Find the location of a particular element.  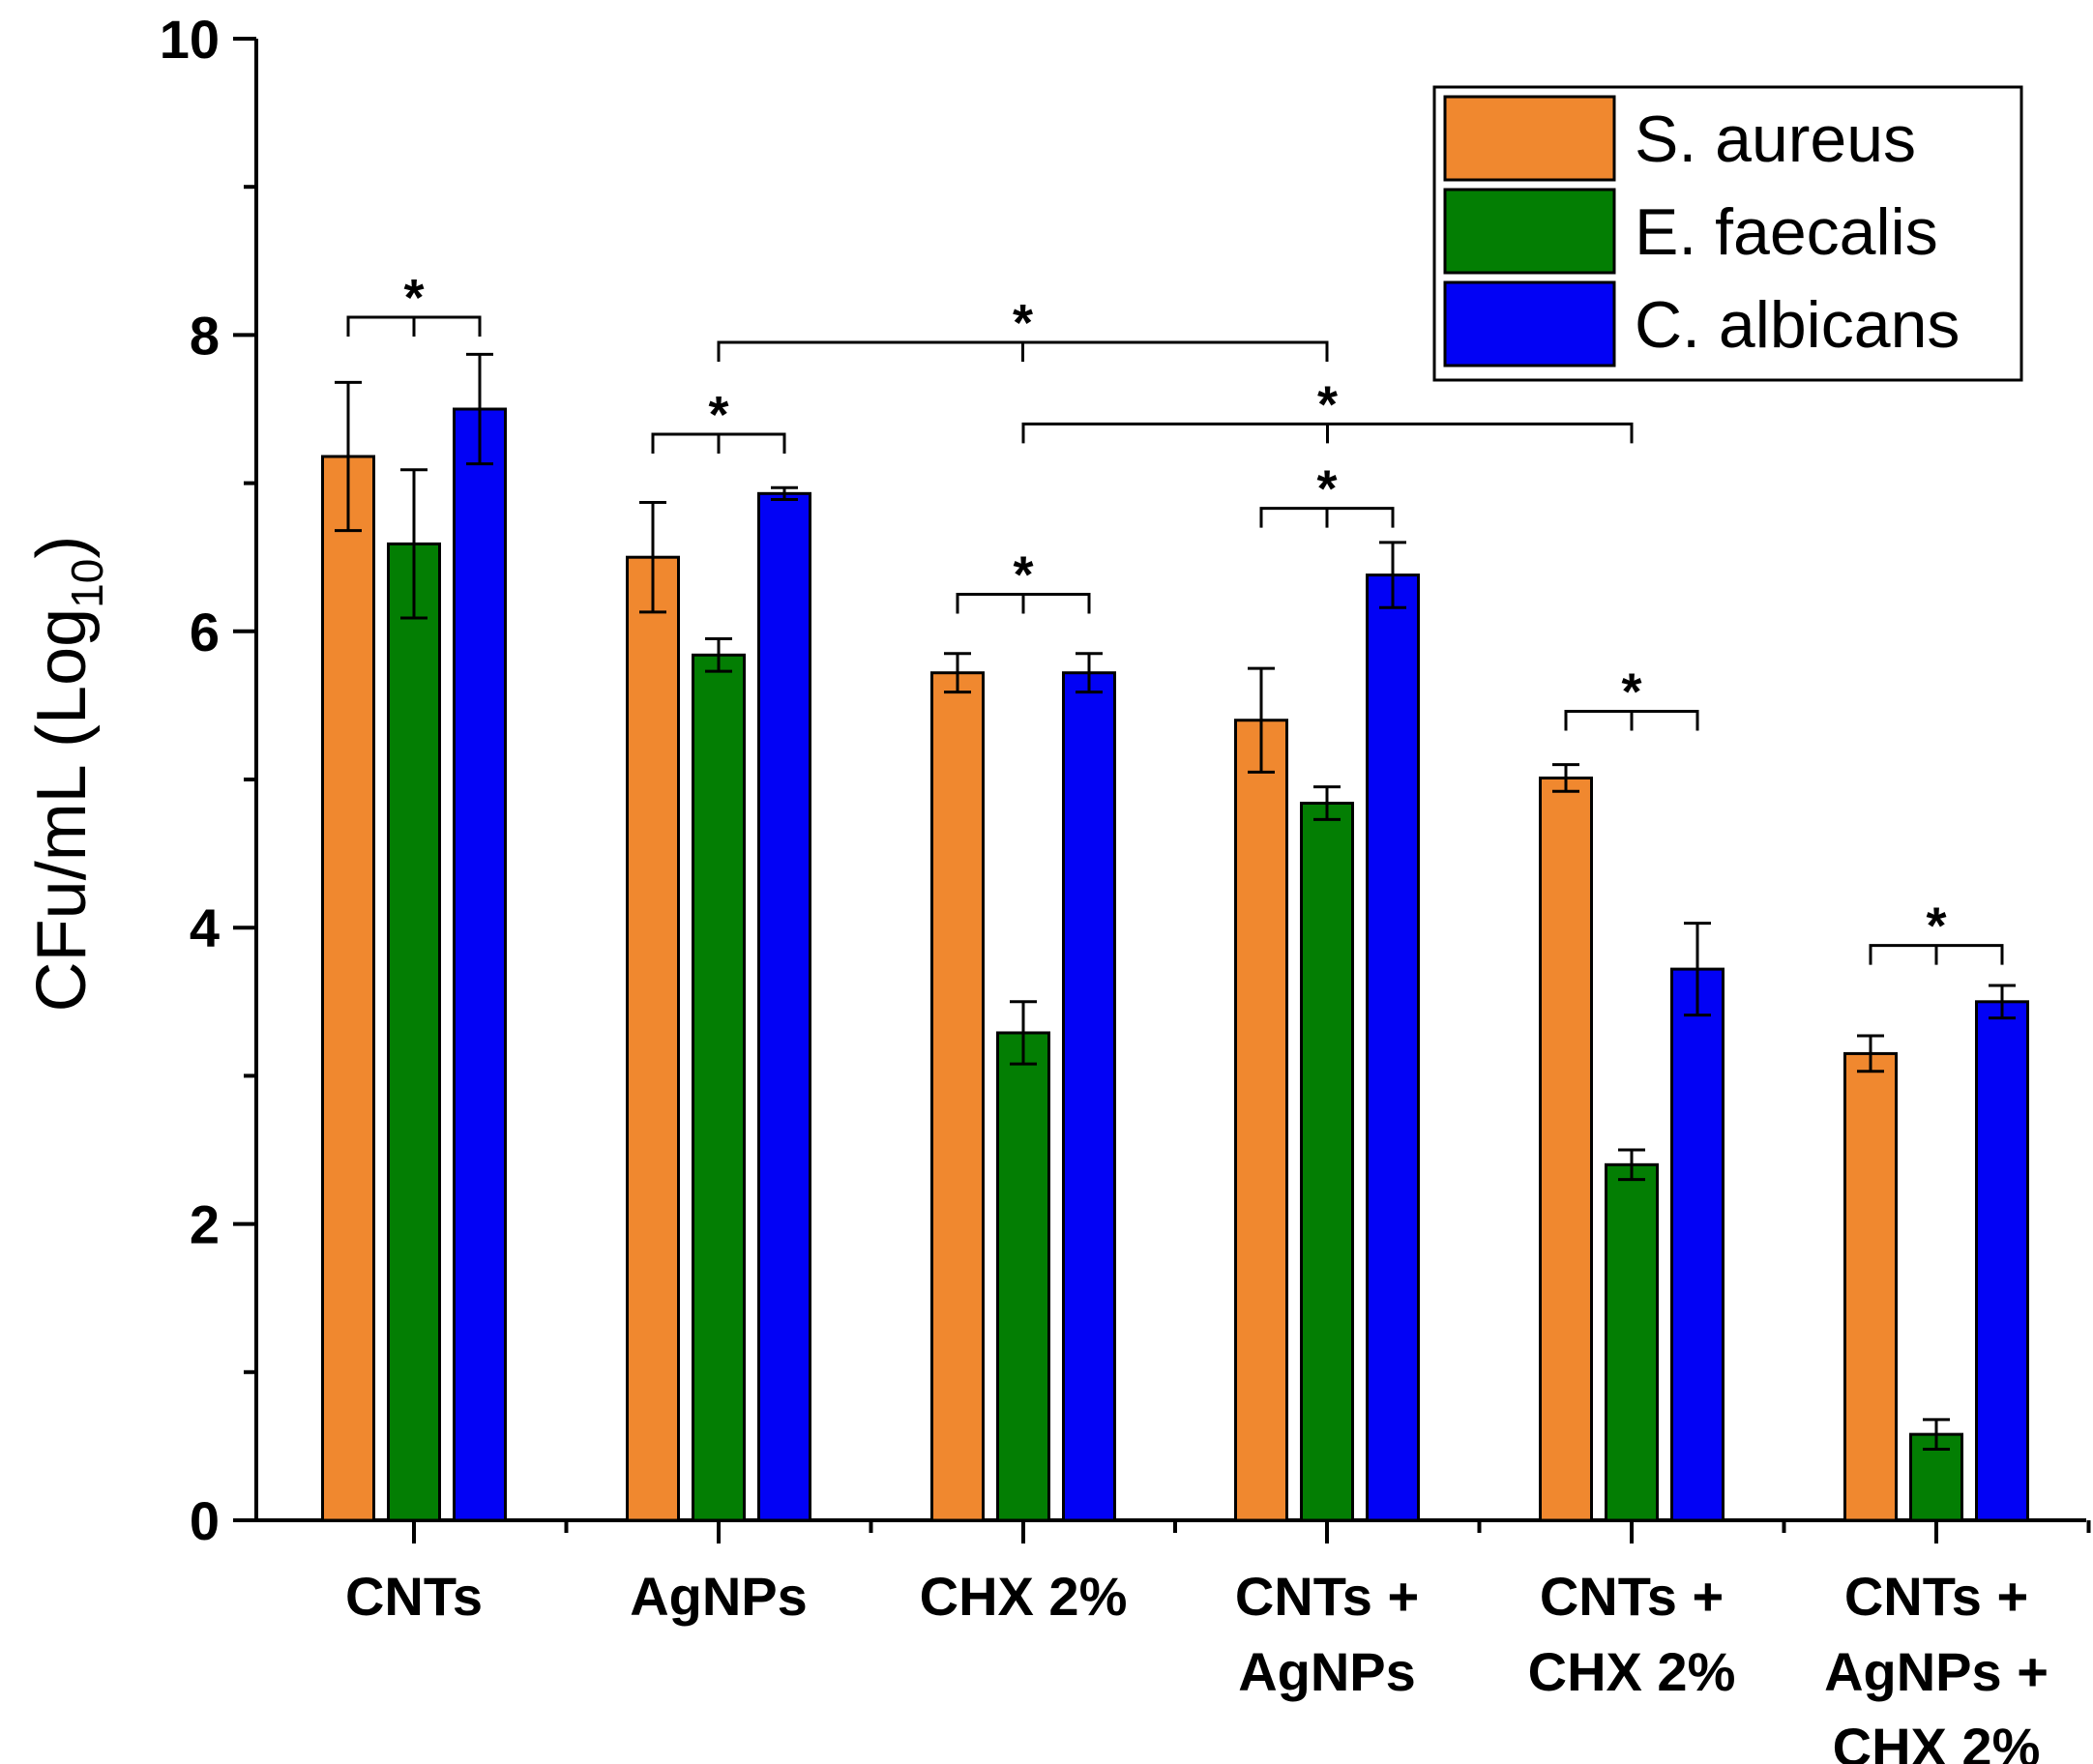

y-tick-label: 2 is located at coordinates (205, 1224).